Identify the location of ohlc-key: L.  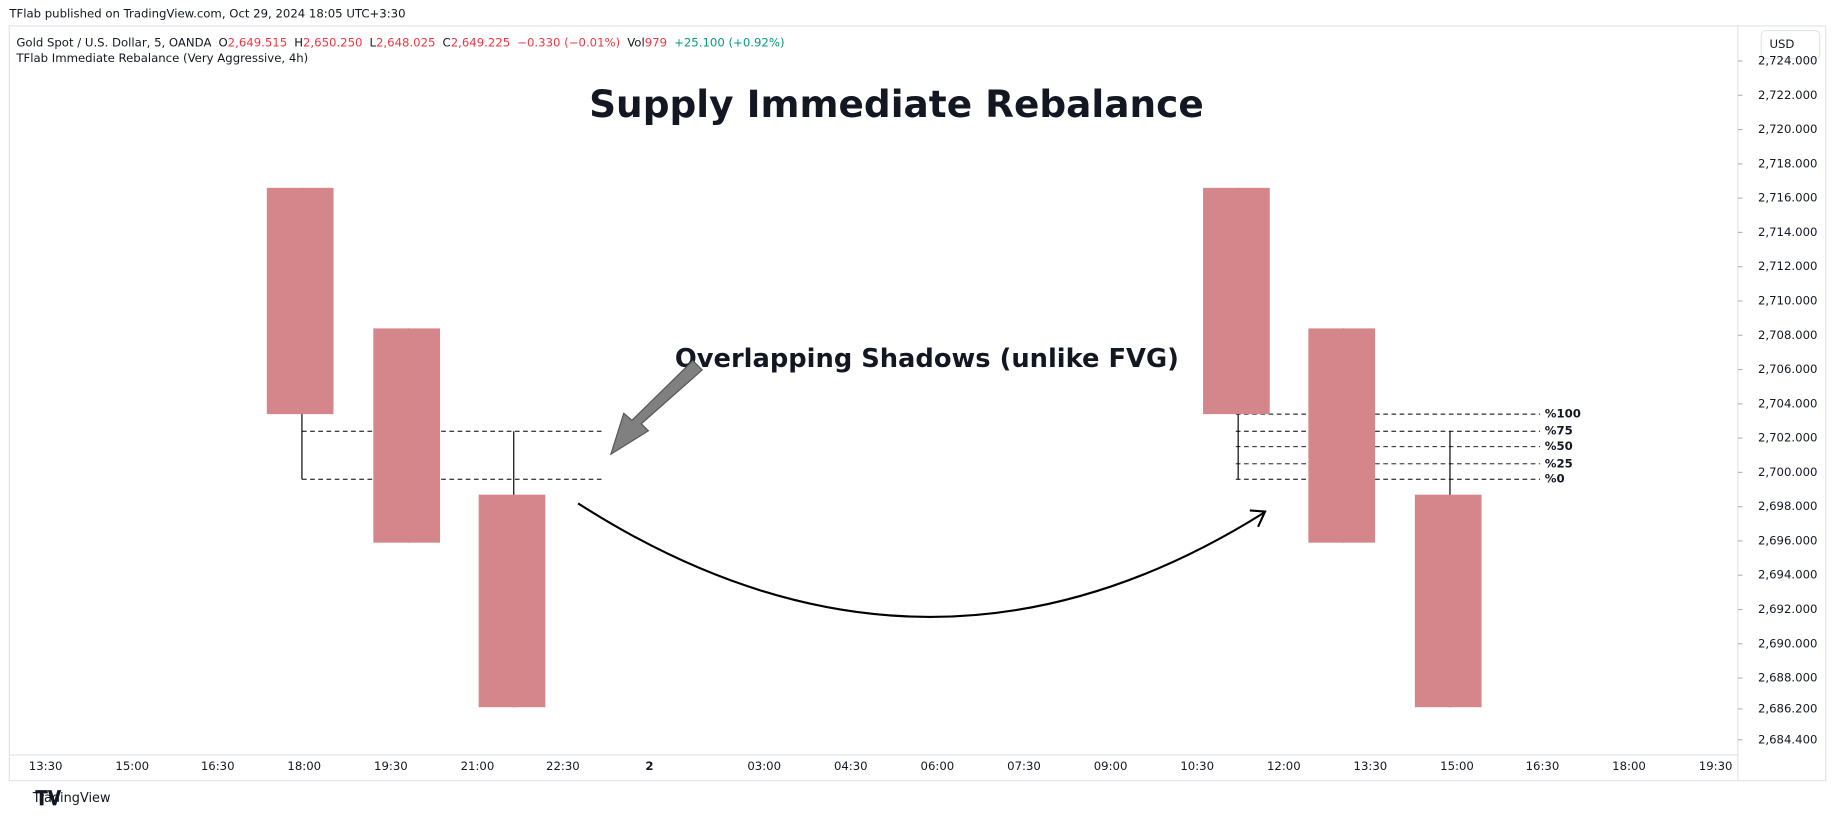
(372, 42).